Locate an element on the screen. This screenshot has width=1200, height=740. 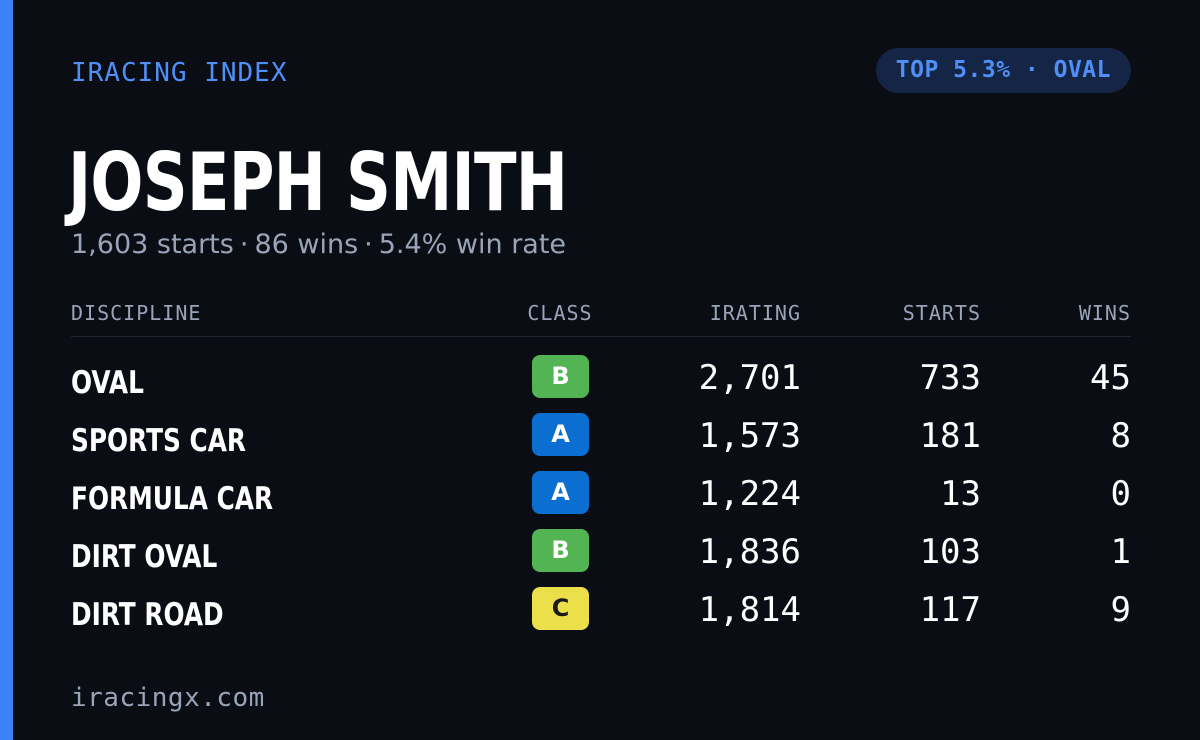
table-row: DIRT OVAL B 1,836 103 1 is located at coordinates (601, 558).